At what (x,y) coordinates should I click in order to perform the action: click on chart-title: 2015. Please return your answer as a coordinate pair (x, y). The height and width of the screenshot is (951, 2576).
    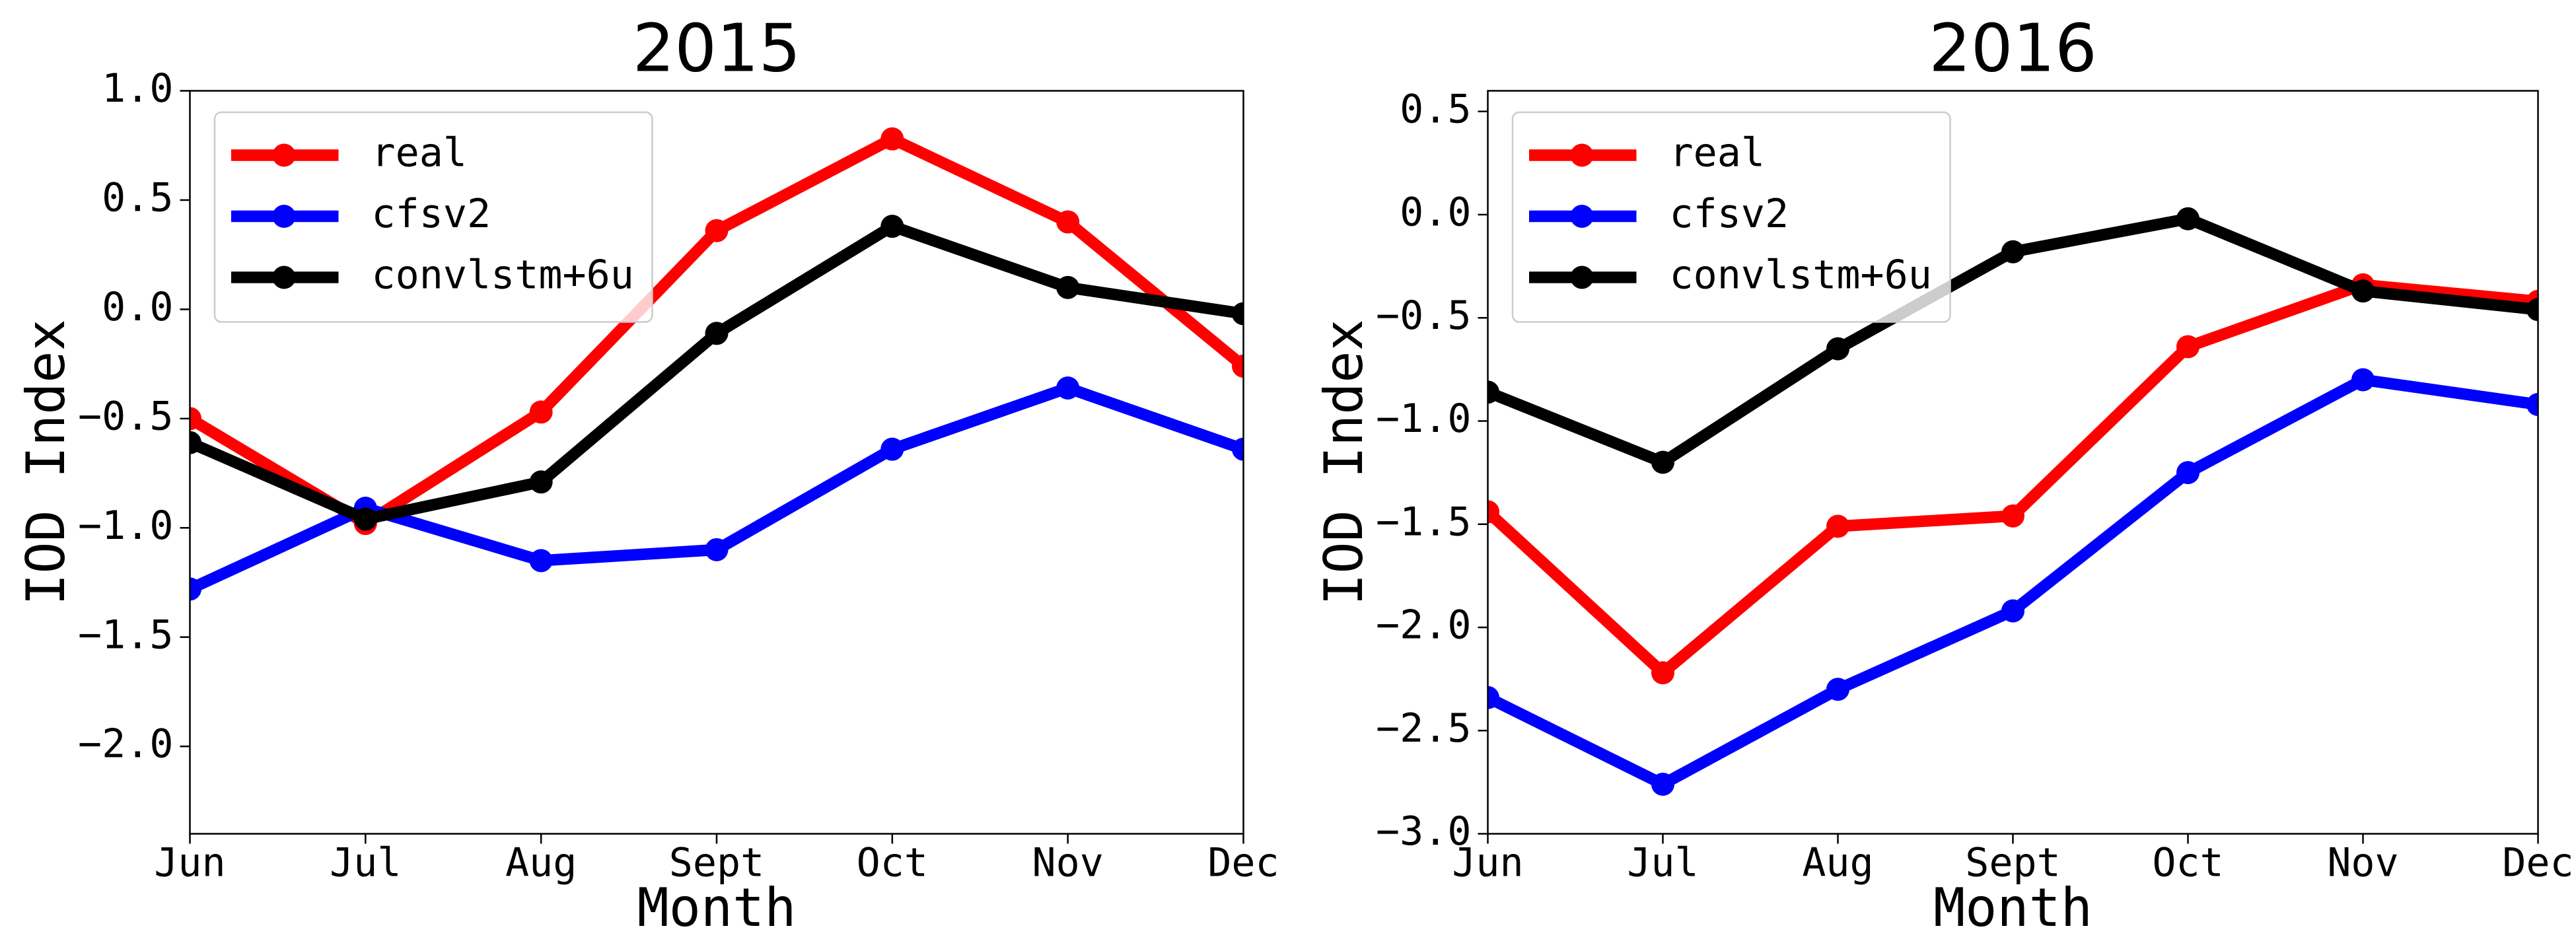
    Looking at the image, I should click on (717, 48).